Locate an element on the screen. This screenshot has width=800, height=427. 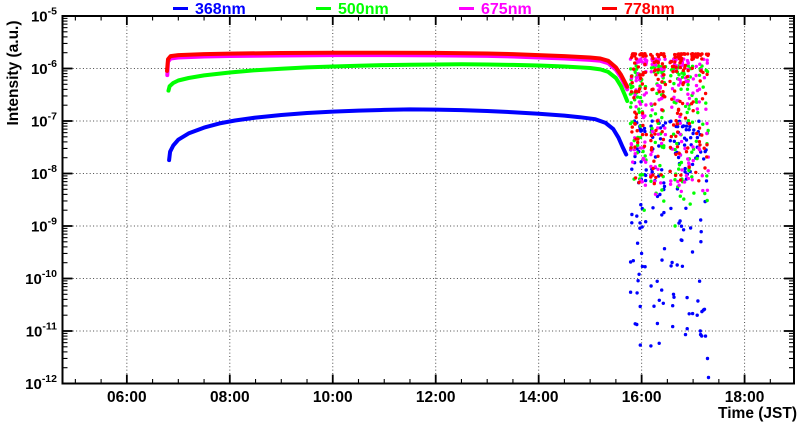
legend-label: 500nm is located at coordinates (363, 9).